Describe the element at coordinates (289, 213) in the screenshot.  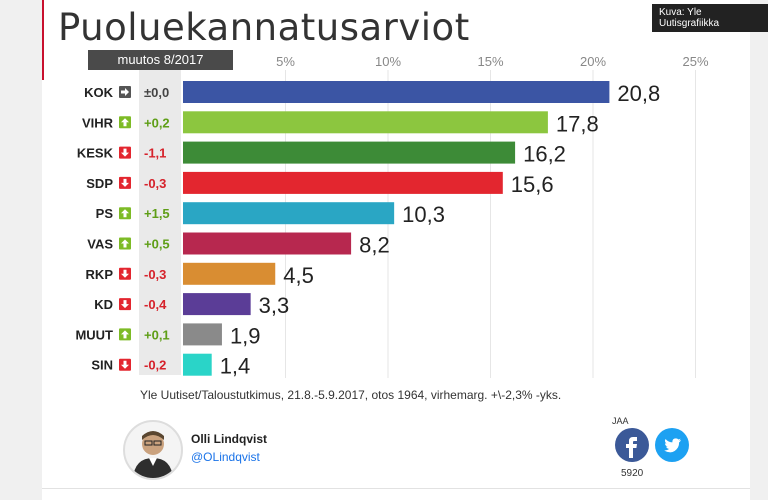
I see `bar-ps` at that location.